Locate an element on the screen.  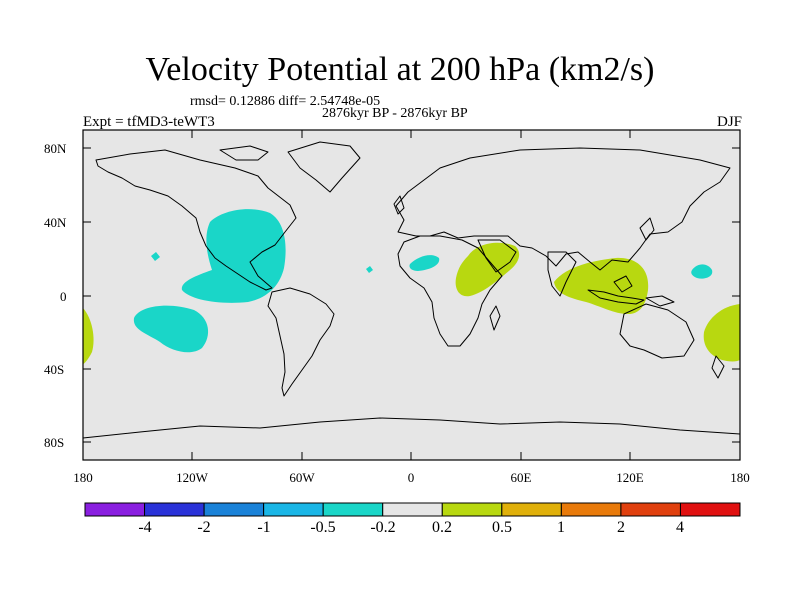
coast-arabia is located at coordinates (497, 256).